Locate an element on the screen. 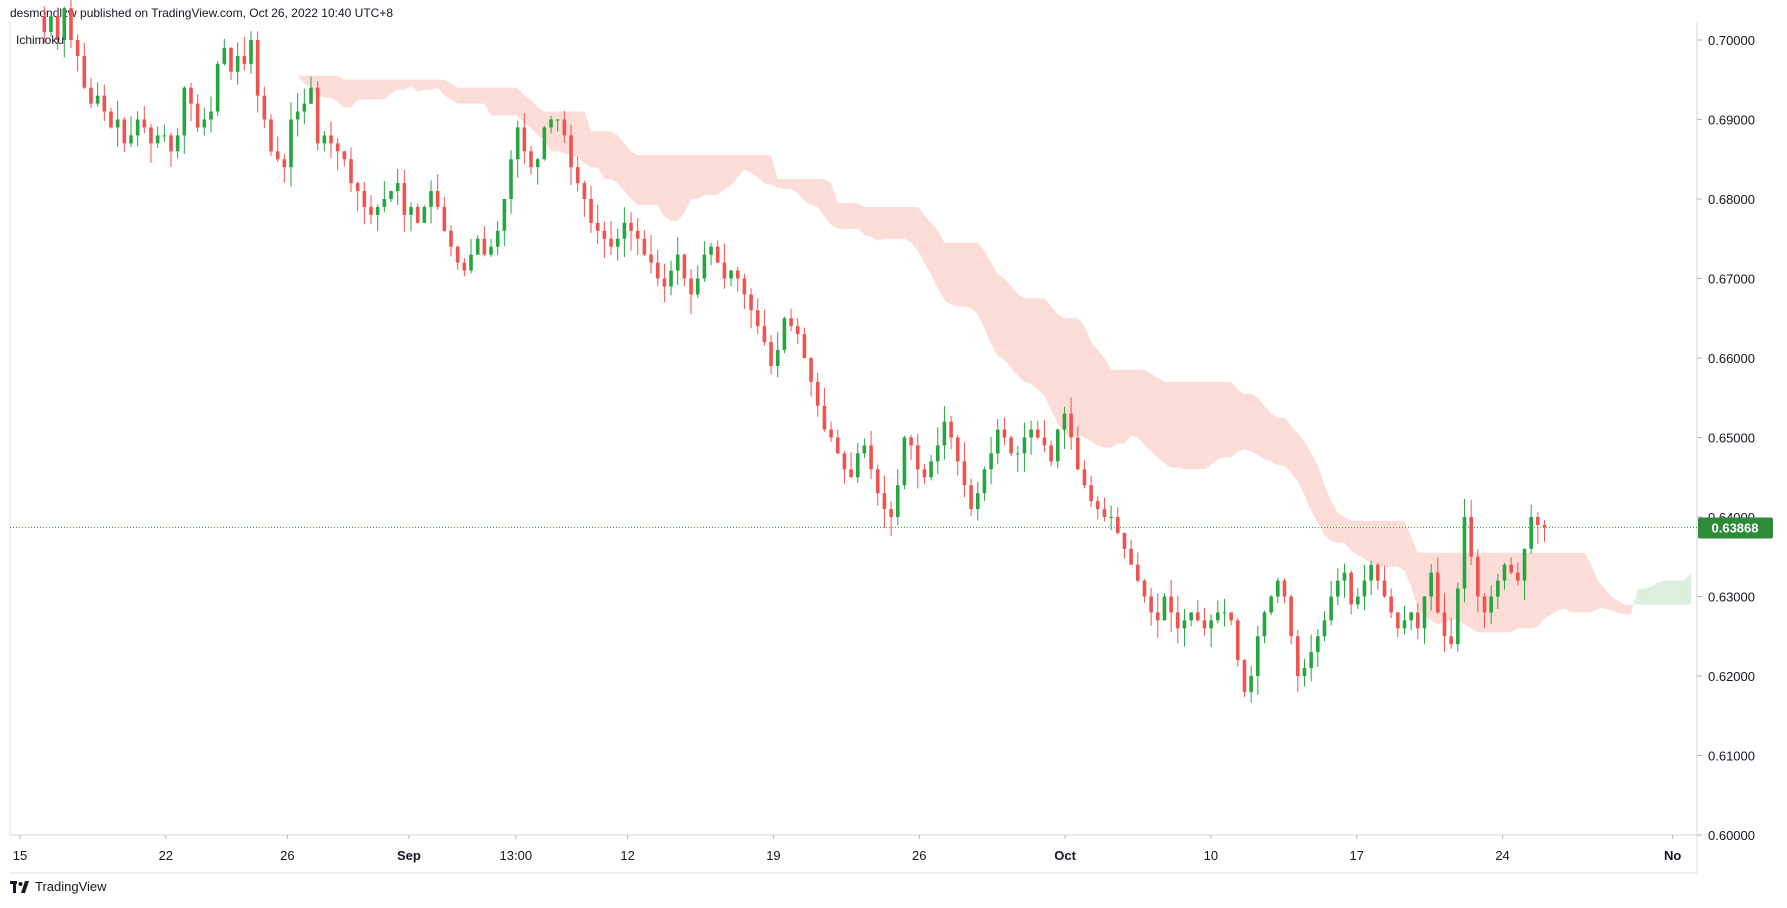 This screenshot has width=1787, height=908. x-tick-label: 19 is located at coordinates (773, 855).